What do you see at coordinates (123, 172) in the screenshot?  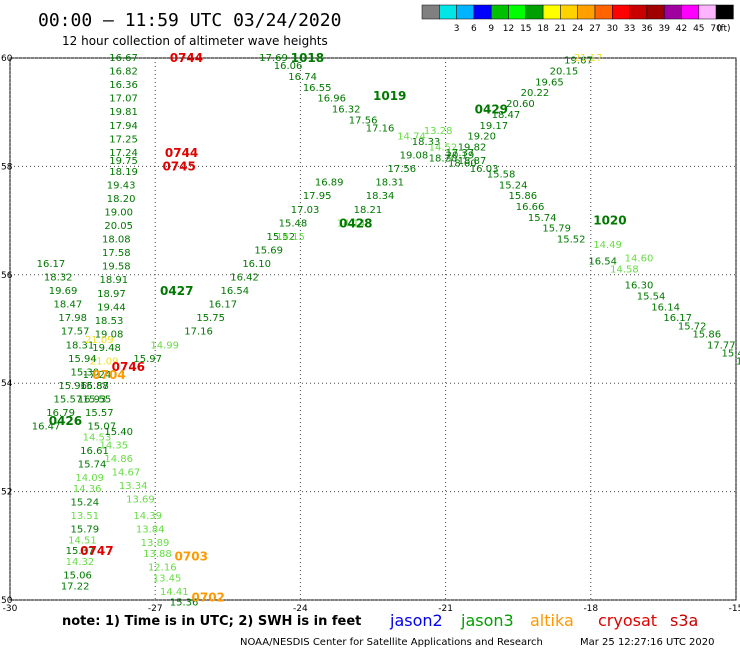 I see `swh-value-label: 18.19` at bounding box center [123, 172].